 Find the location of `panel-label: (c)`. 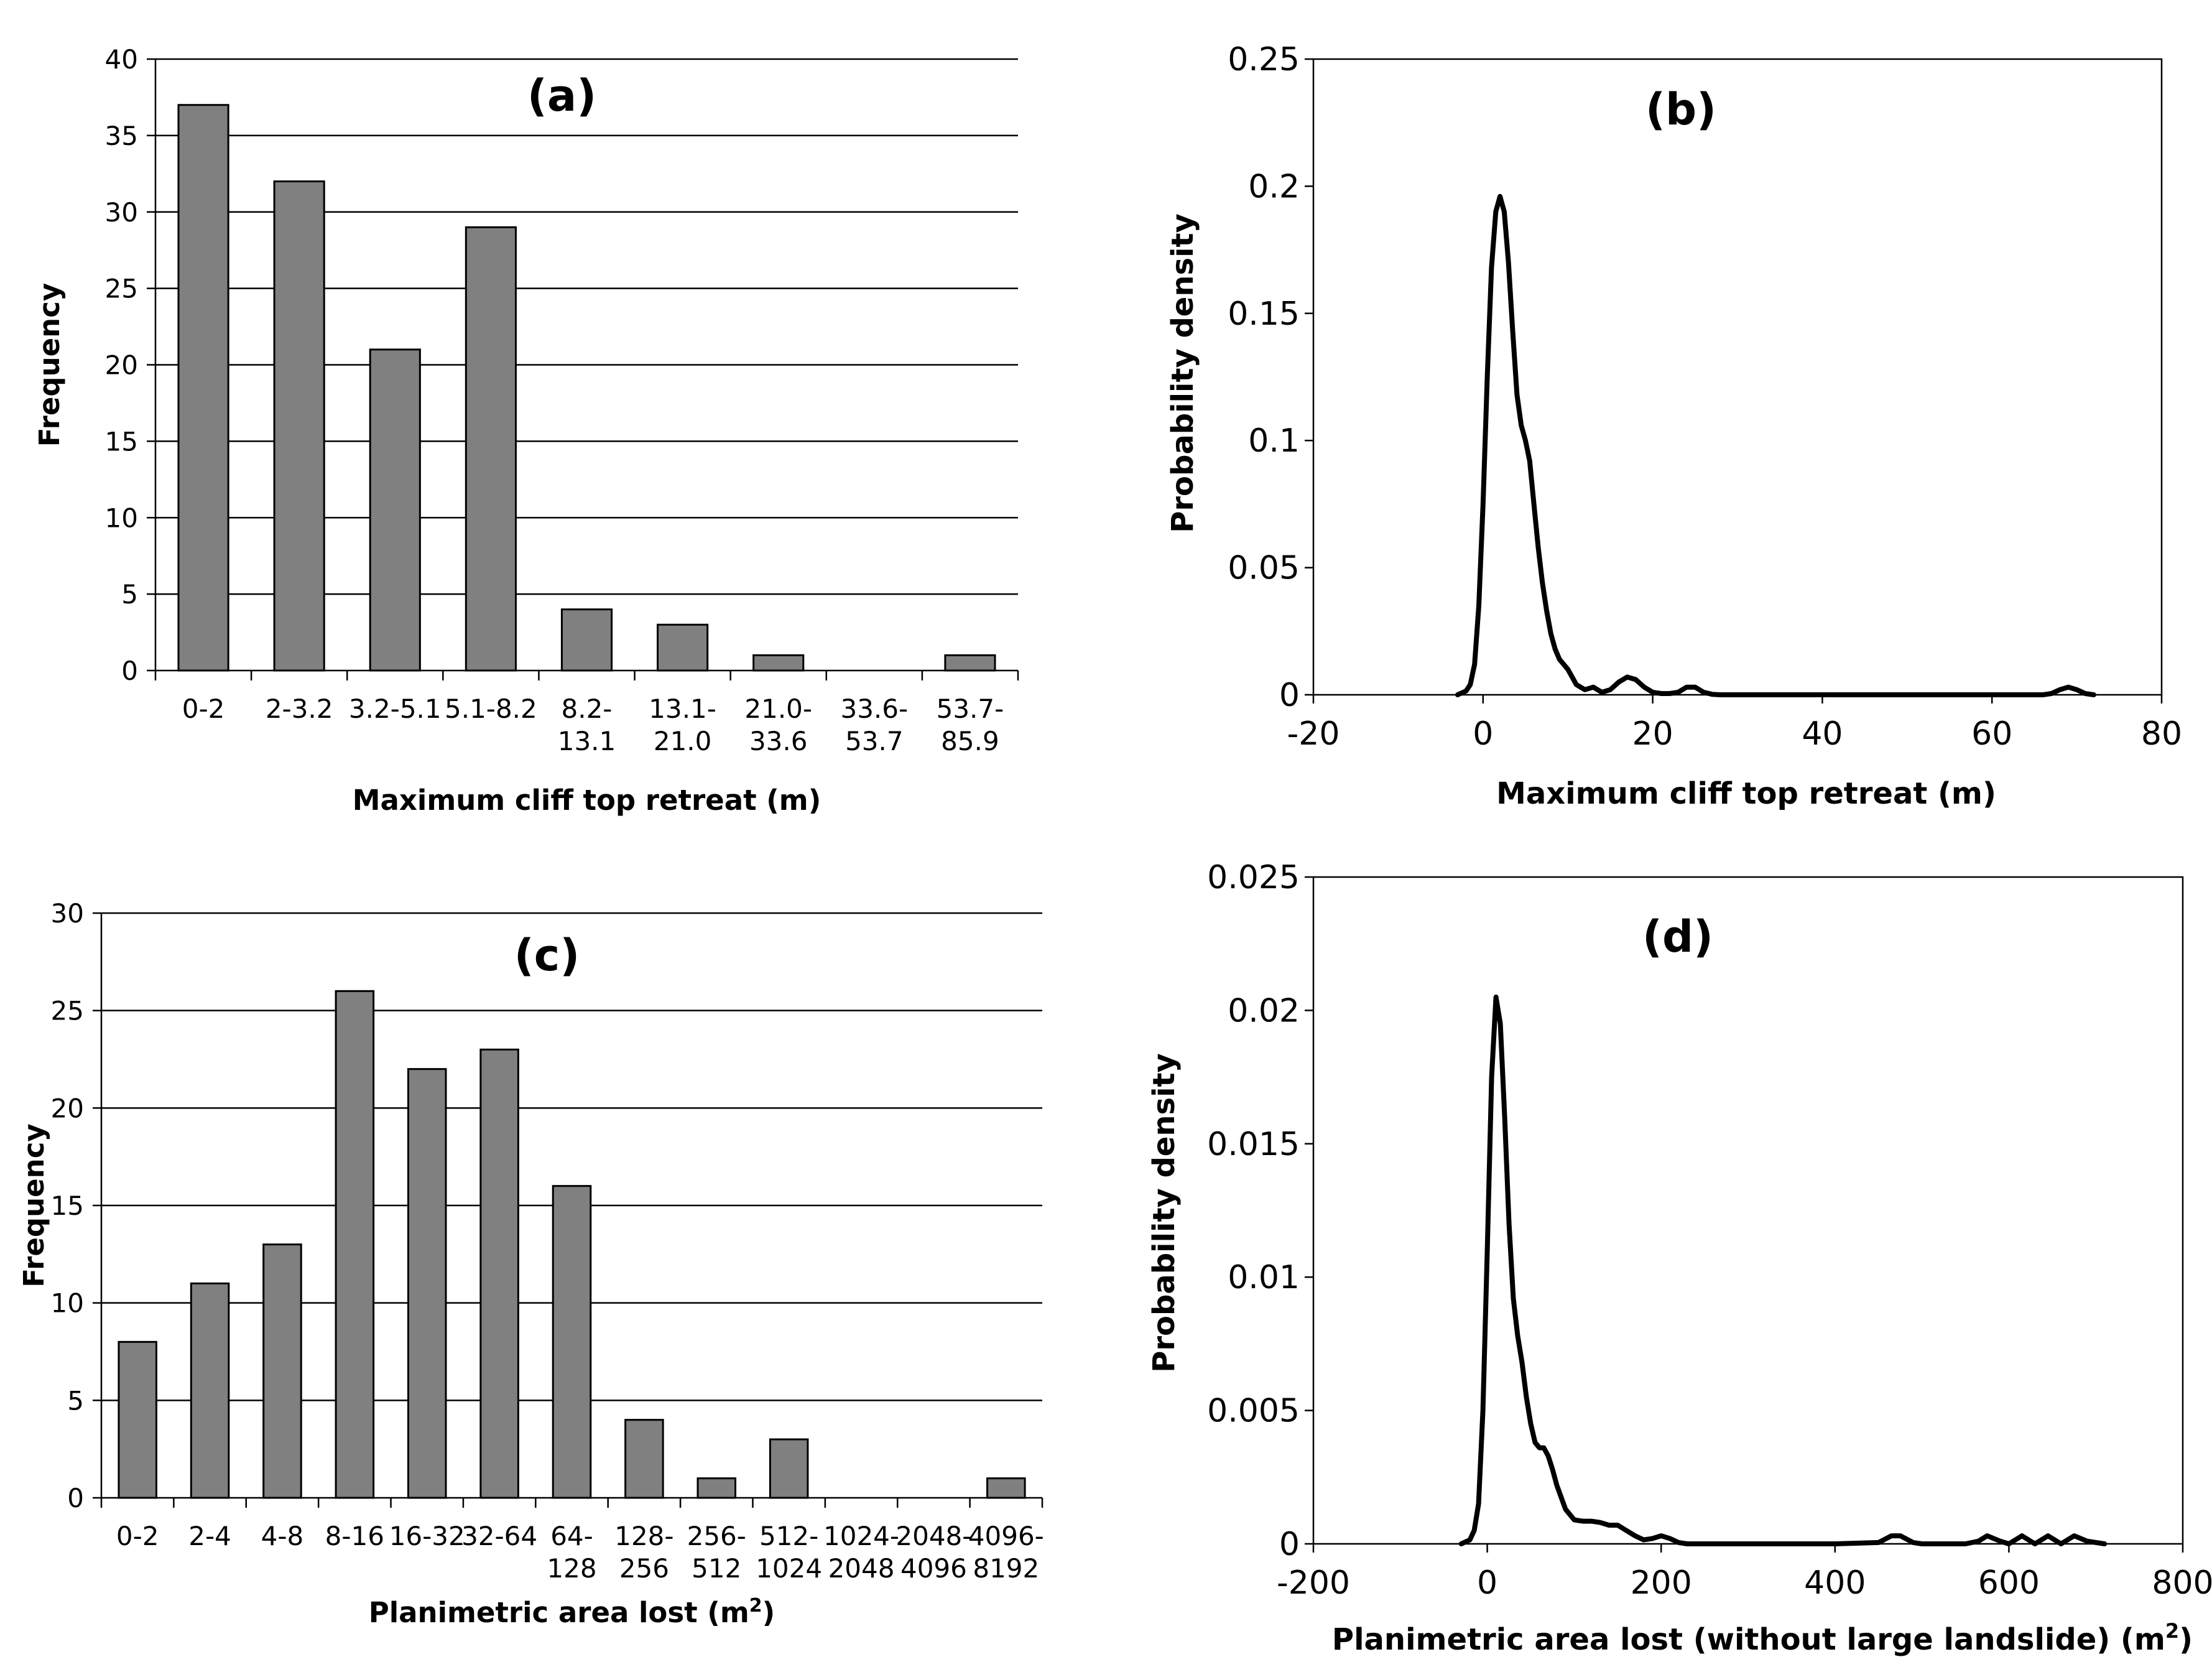

panel-label: (c) is located at coordinates (547, 955).